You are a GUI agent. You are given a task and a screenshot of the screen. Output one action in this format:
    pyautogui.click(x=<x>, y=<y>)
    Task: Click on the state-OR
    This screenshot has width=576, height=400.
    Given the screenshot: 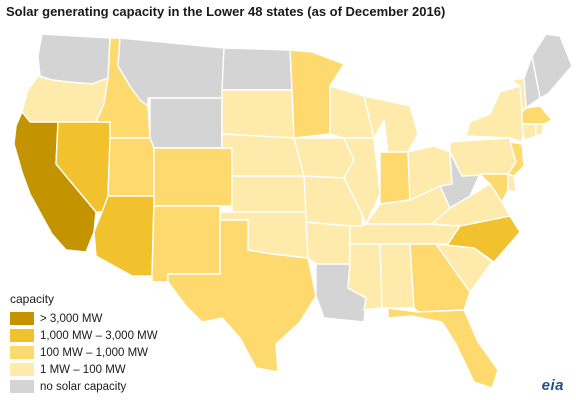 What is the action you would take?
    pyautogui.click(x=65, y=99)
    